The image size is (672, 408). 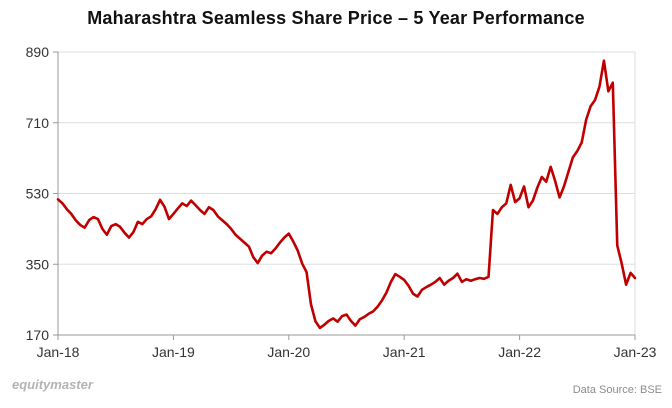 What do you see at coordinates (58, 352) in the screenshot?
I see `x-tick-label-Jan-18: Jan-18` at bounding box center [58, 352].